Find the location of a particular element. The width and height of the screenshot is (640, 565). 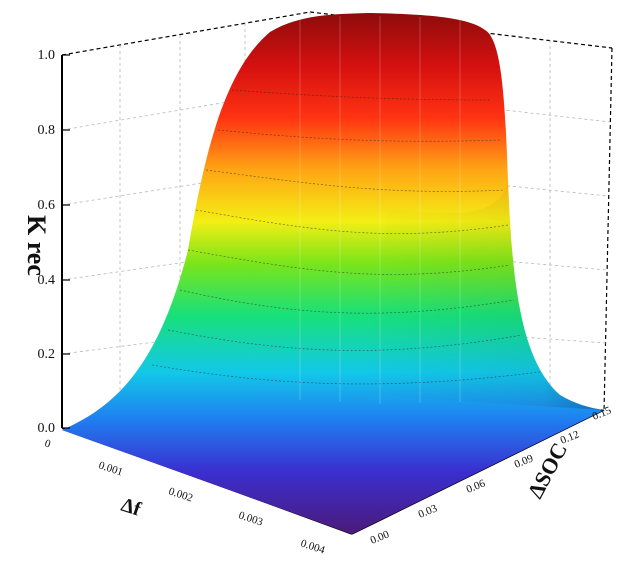

z-tick-3: 0.6 is located at coordinates (47, 205).